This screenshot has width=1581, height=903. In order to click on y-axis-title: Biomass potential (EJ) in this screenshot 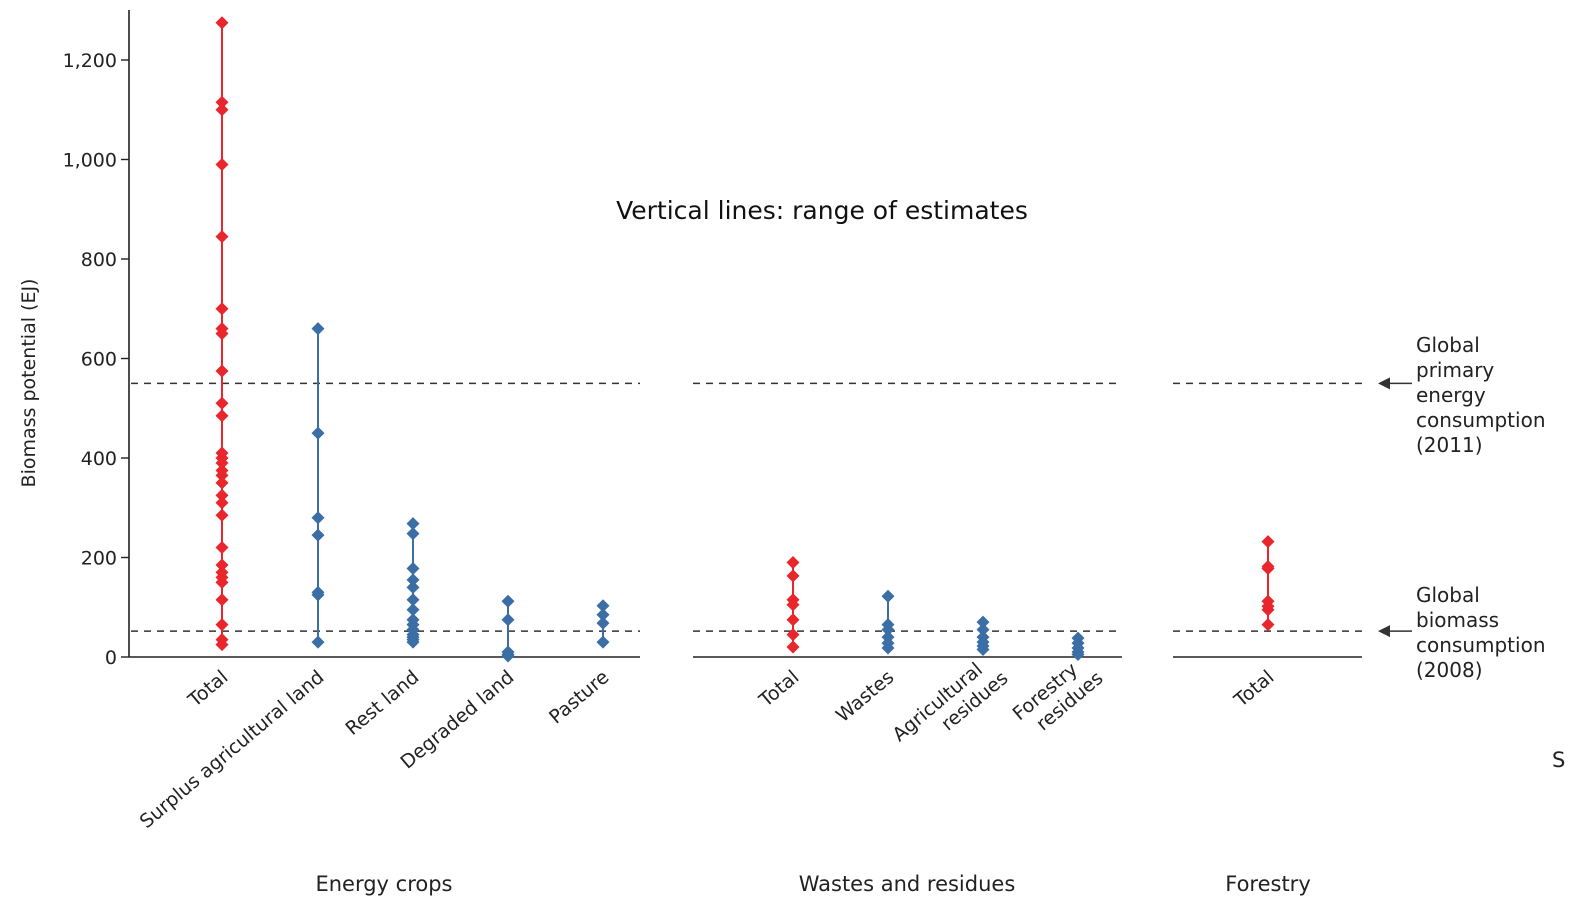, I will do `click(29, 383)`.